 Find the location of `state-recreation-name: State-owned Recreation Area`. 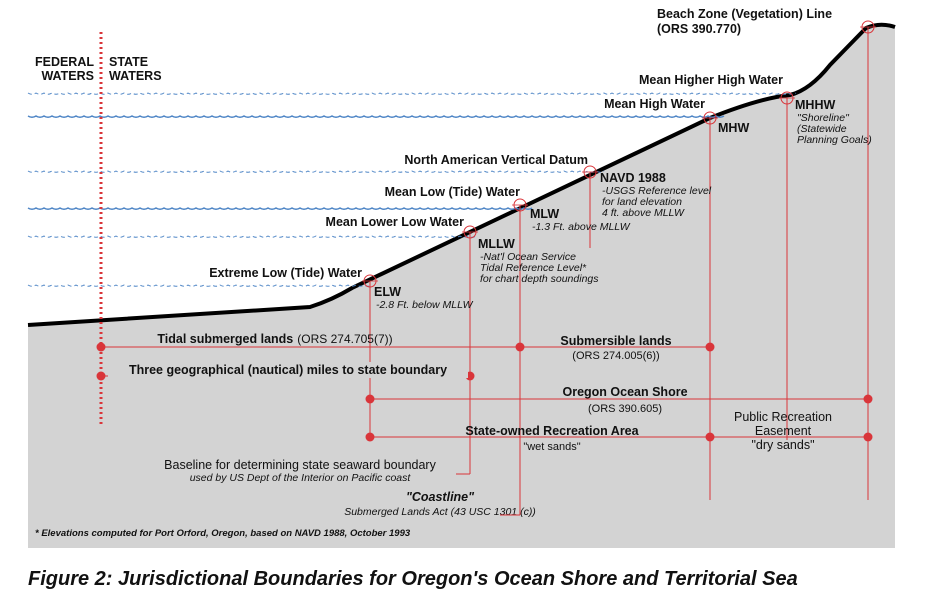

state-recreation-name: State-owned Recreation Area is located at coordinates (552, 431).